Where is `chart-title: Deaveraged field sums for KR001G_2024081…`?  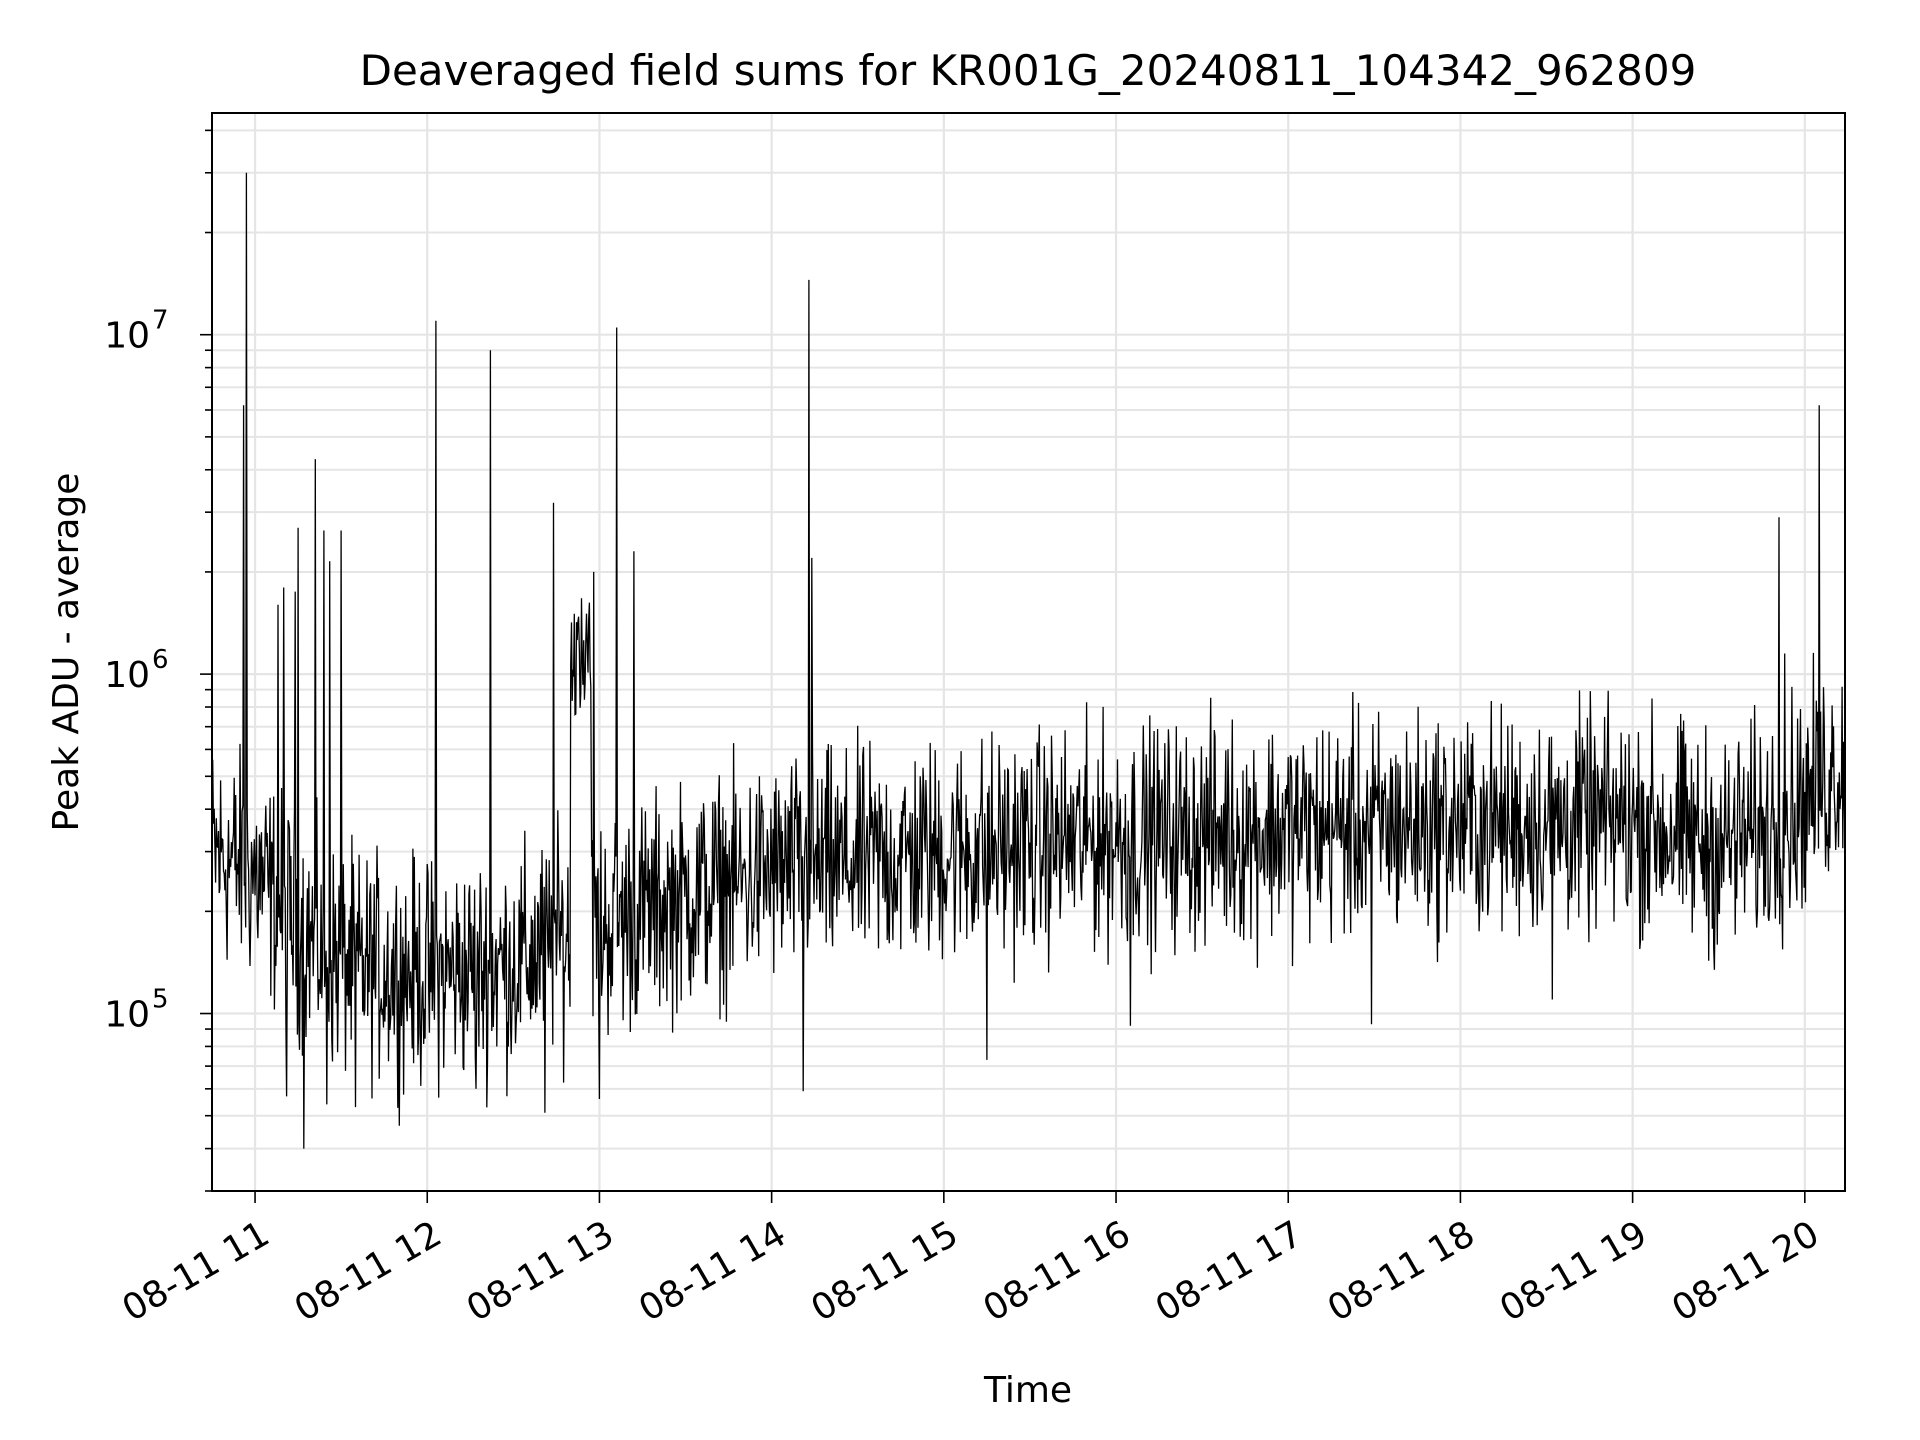 chart-title: Deaveraged field sums for KR001G_2024081… is located at coordinates (1028, 70).